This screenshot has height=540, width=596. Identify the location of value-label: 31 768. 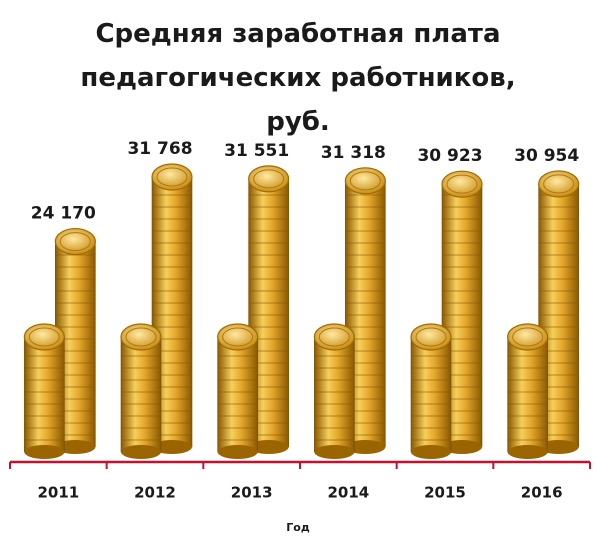
(159, 149).